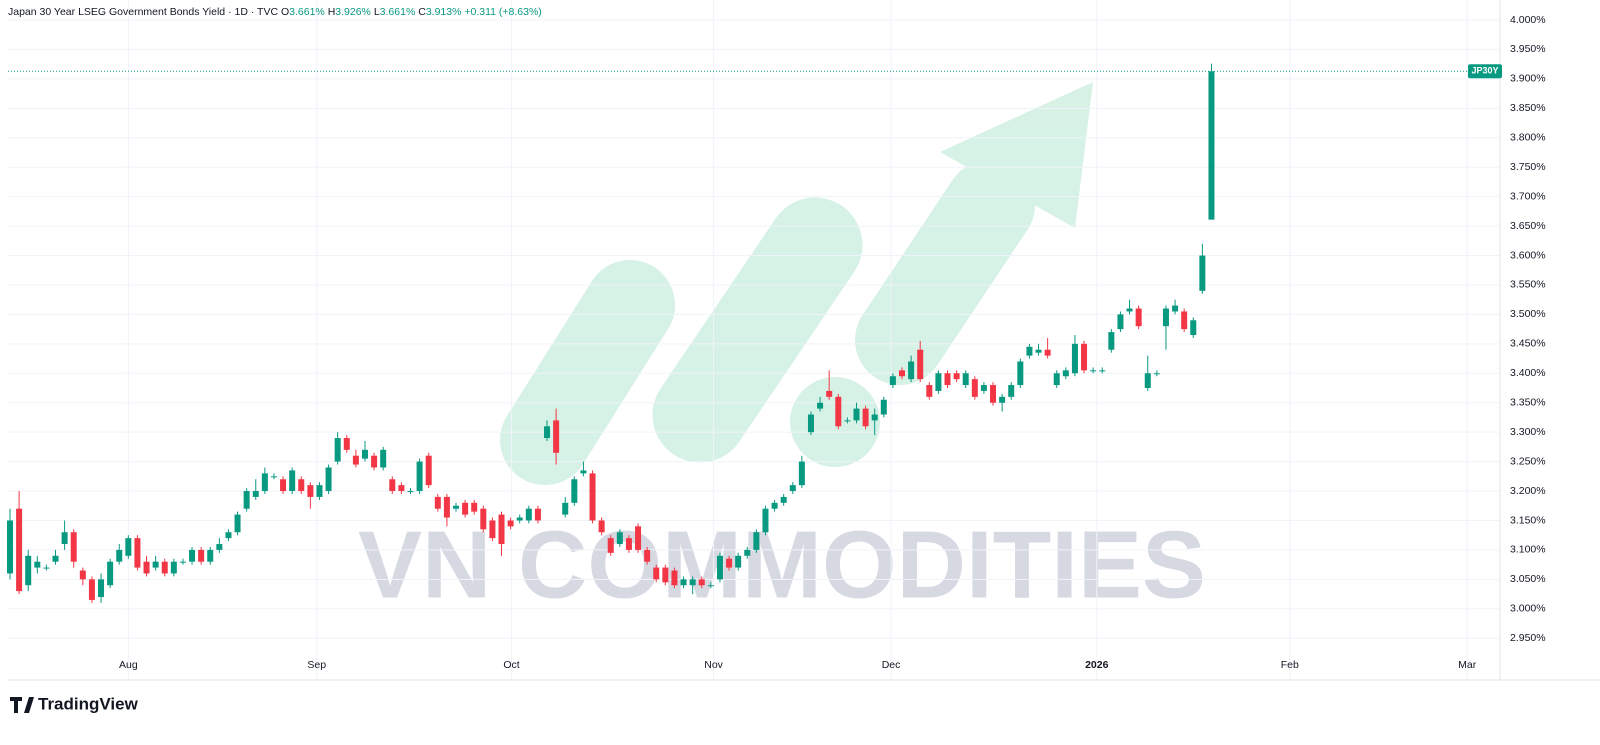 Image resolution: width=1600 pixels, height=745 pixels. Describe the element at coordinates (1290, 665) in the screenshot. I see `x-tick-label: Feb` at that location.